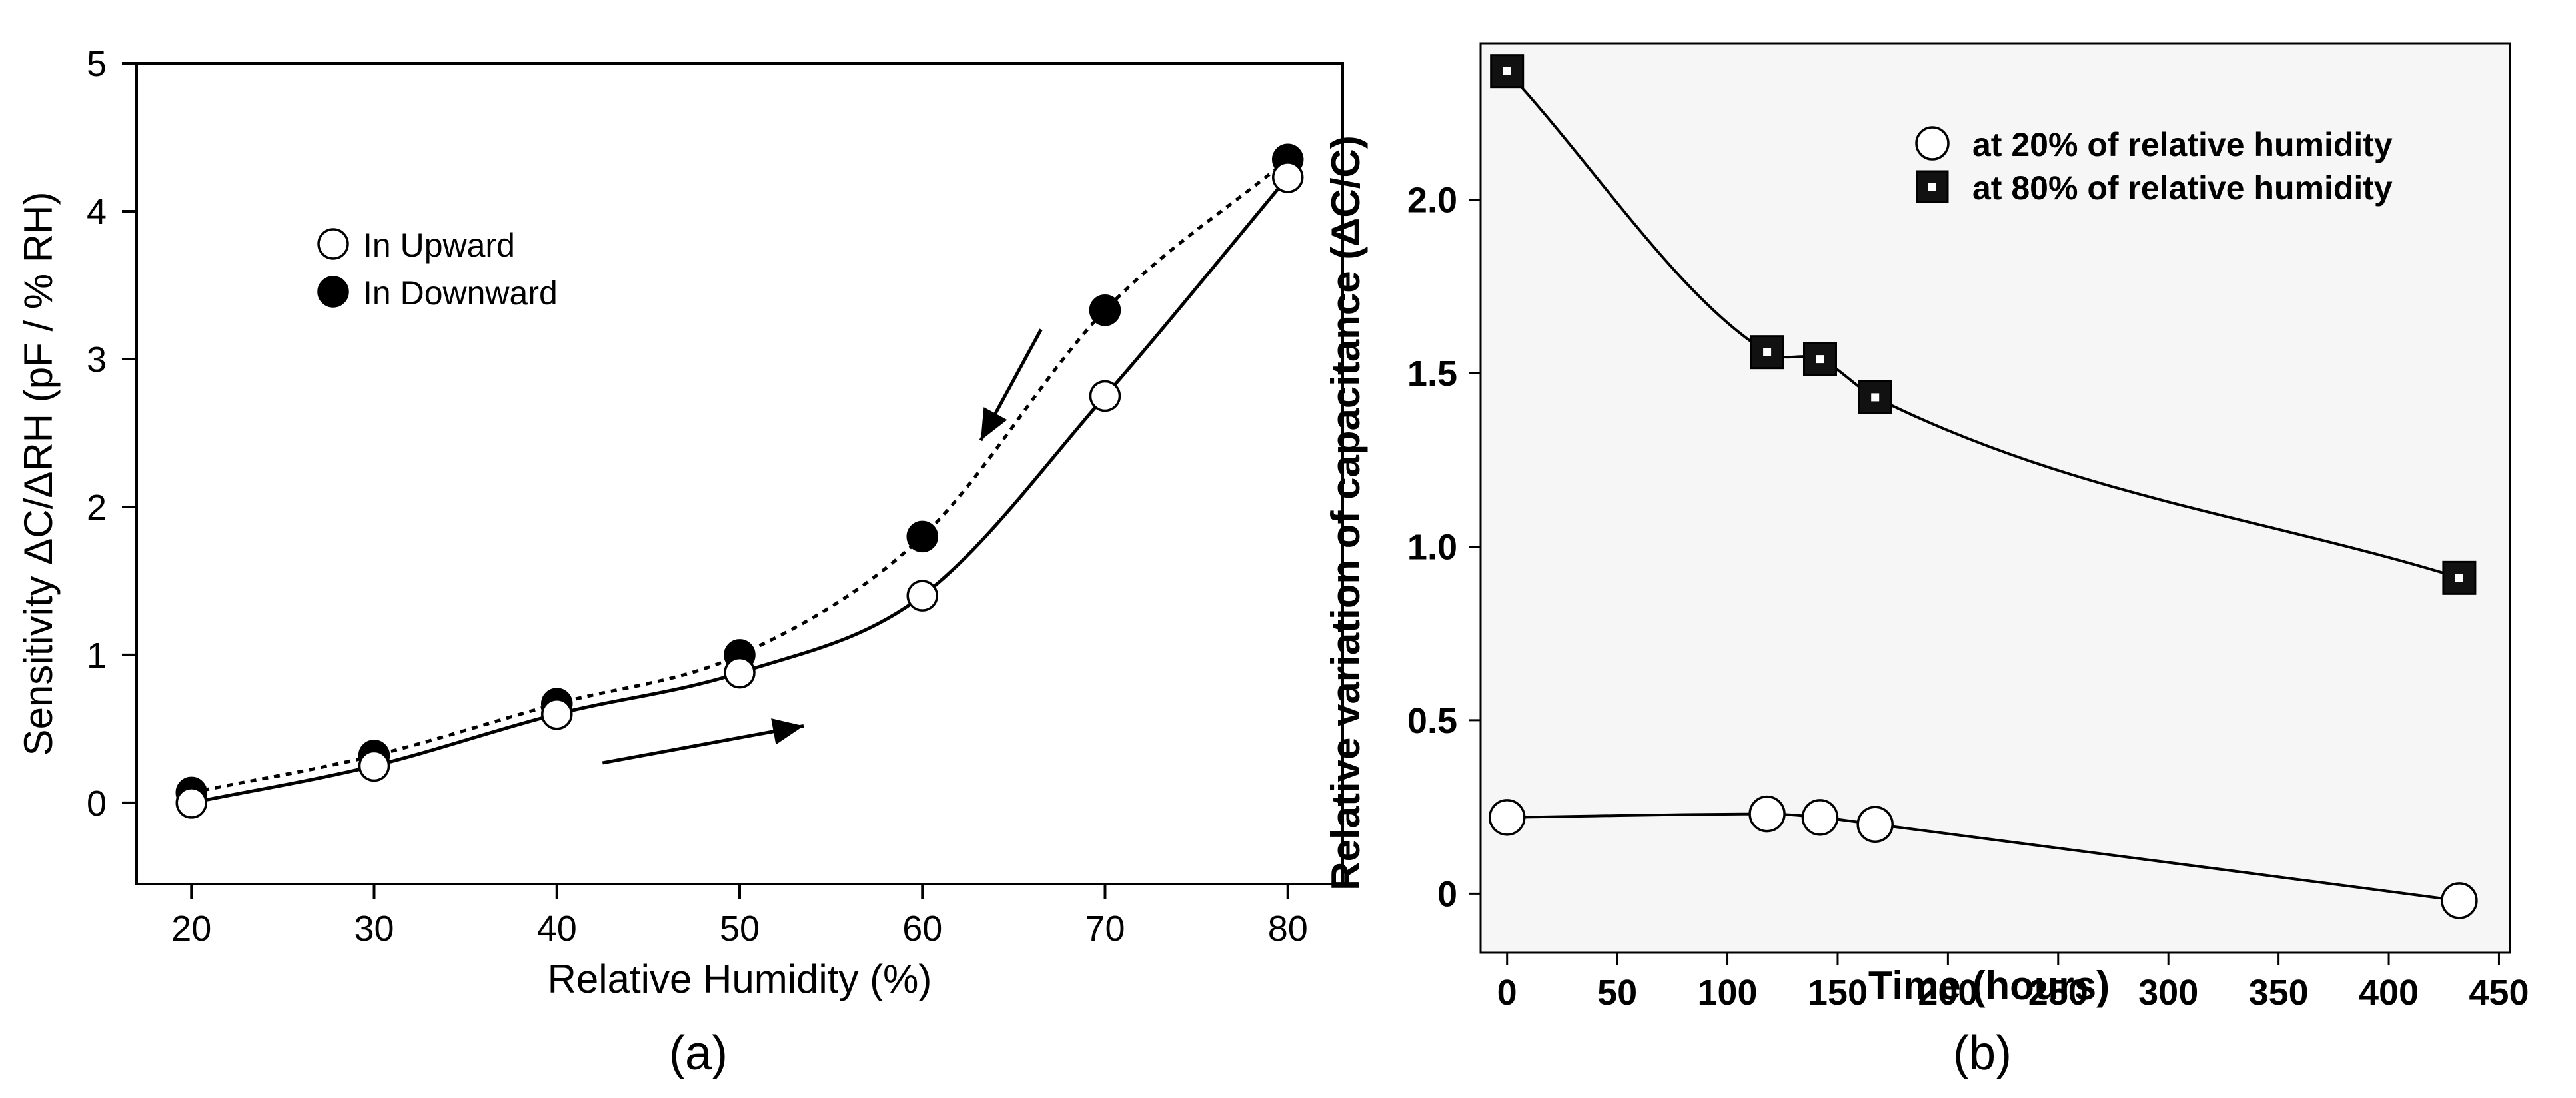 This screenshot has width=2576, height=1098. I want to click on chart-a-panel-label: (a), so click(699, 1053).